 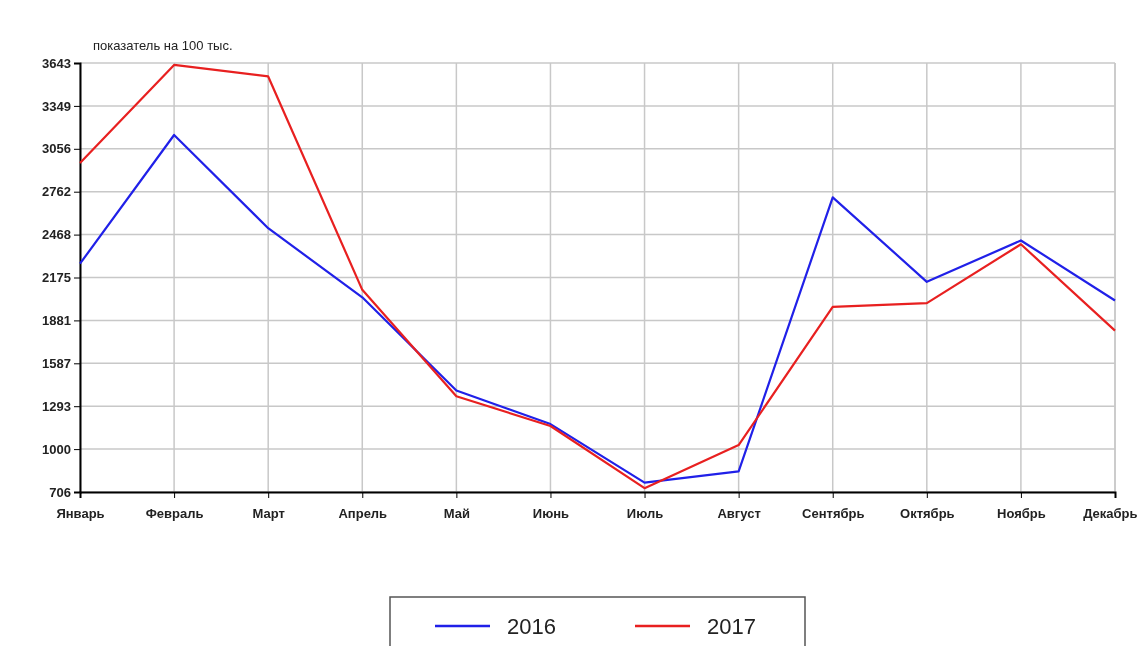 What do you see at coordinates (731, 626) in the screenshot?
I see `legend-label: 2017` at bounding box center [731, 626].